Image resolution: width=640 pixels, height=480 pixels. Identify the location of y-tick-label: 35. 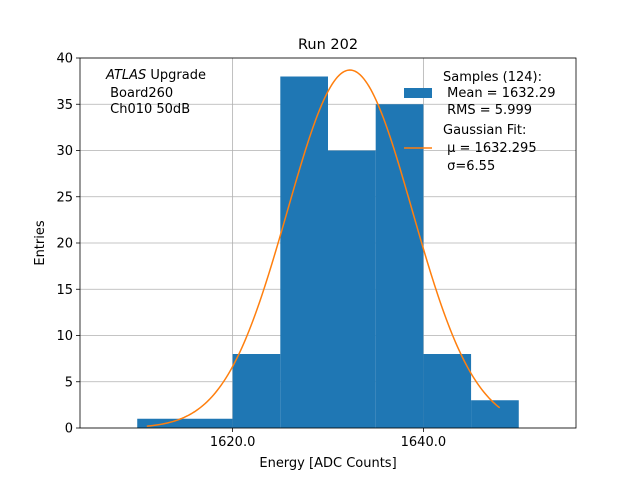
(64, 105).